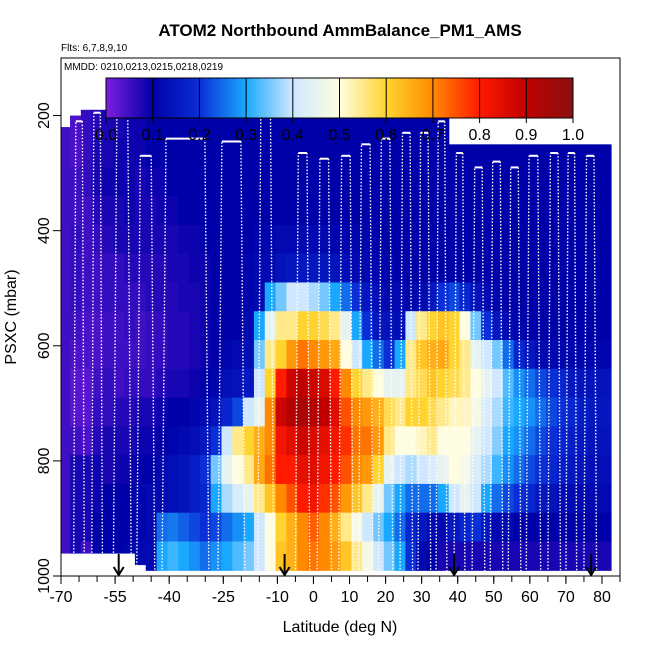 This screenshot has height=650, width=650. What do you see at coordinates (530, 597) in the screenshot?
I see `x-tick-label: 60` at bounding box center [530, 597].